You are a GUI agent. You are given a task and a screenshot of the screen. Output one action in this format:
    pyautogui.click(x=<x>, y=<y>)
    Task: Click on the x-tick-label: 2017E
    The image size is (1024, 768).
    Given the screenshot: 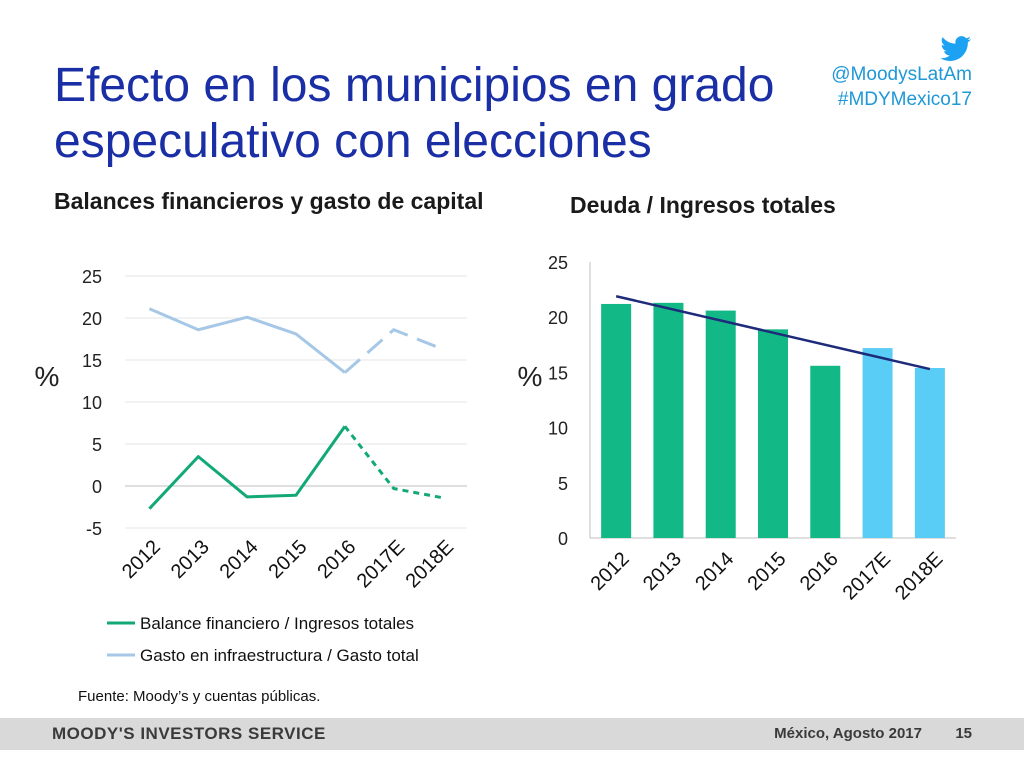 What is the action you would take?
    pyautogui.click(x=867, y=576)
    